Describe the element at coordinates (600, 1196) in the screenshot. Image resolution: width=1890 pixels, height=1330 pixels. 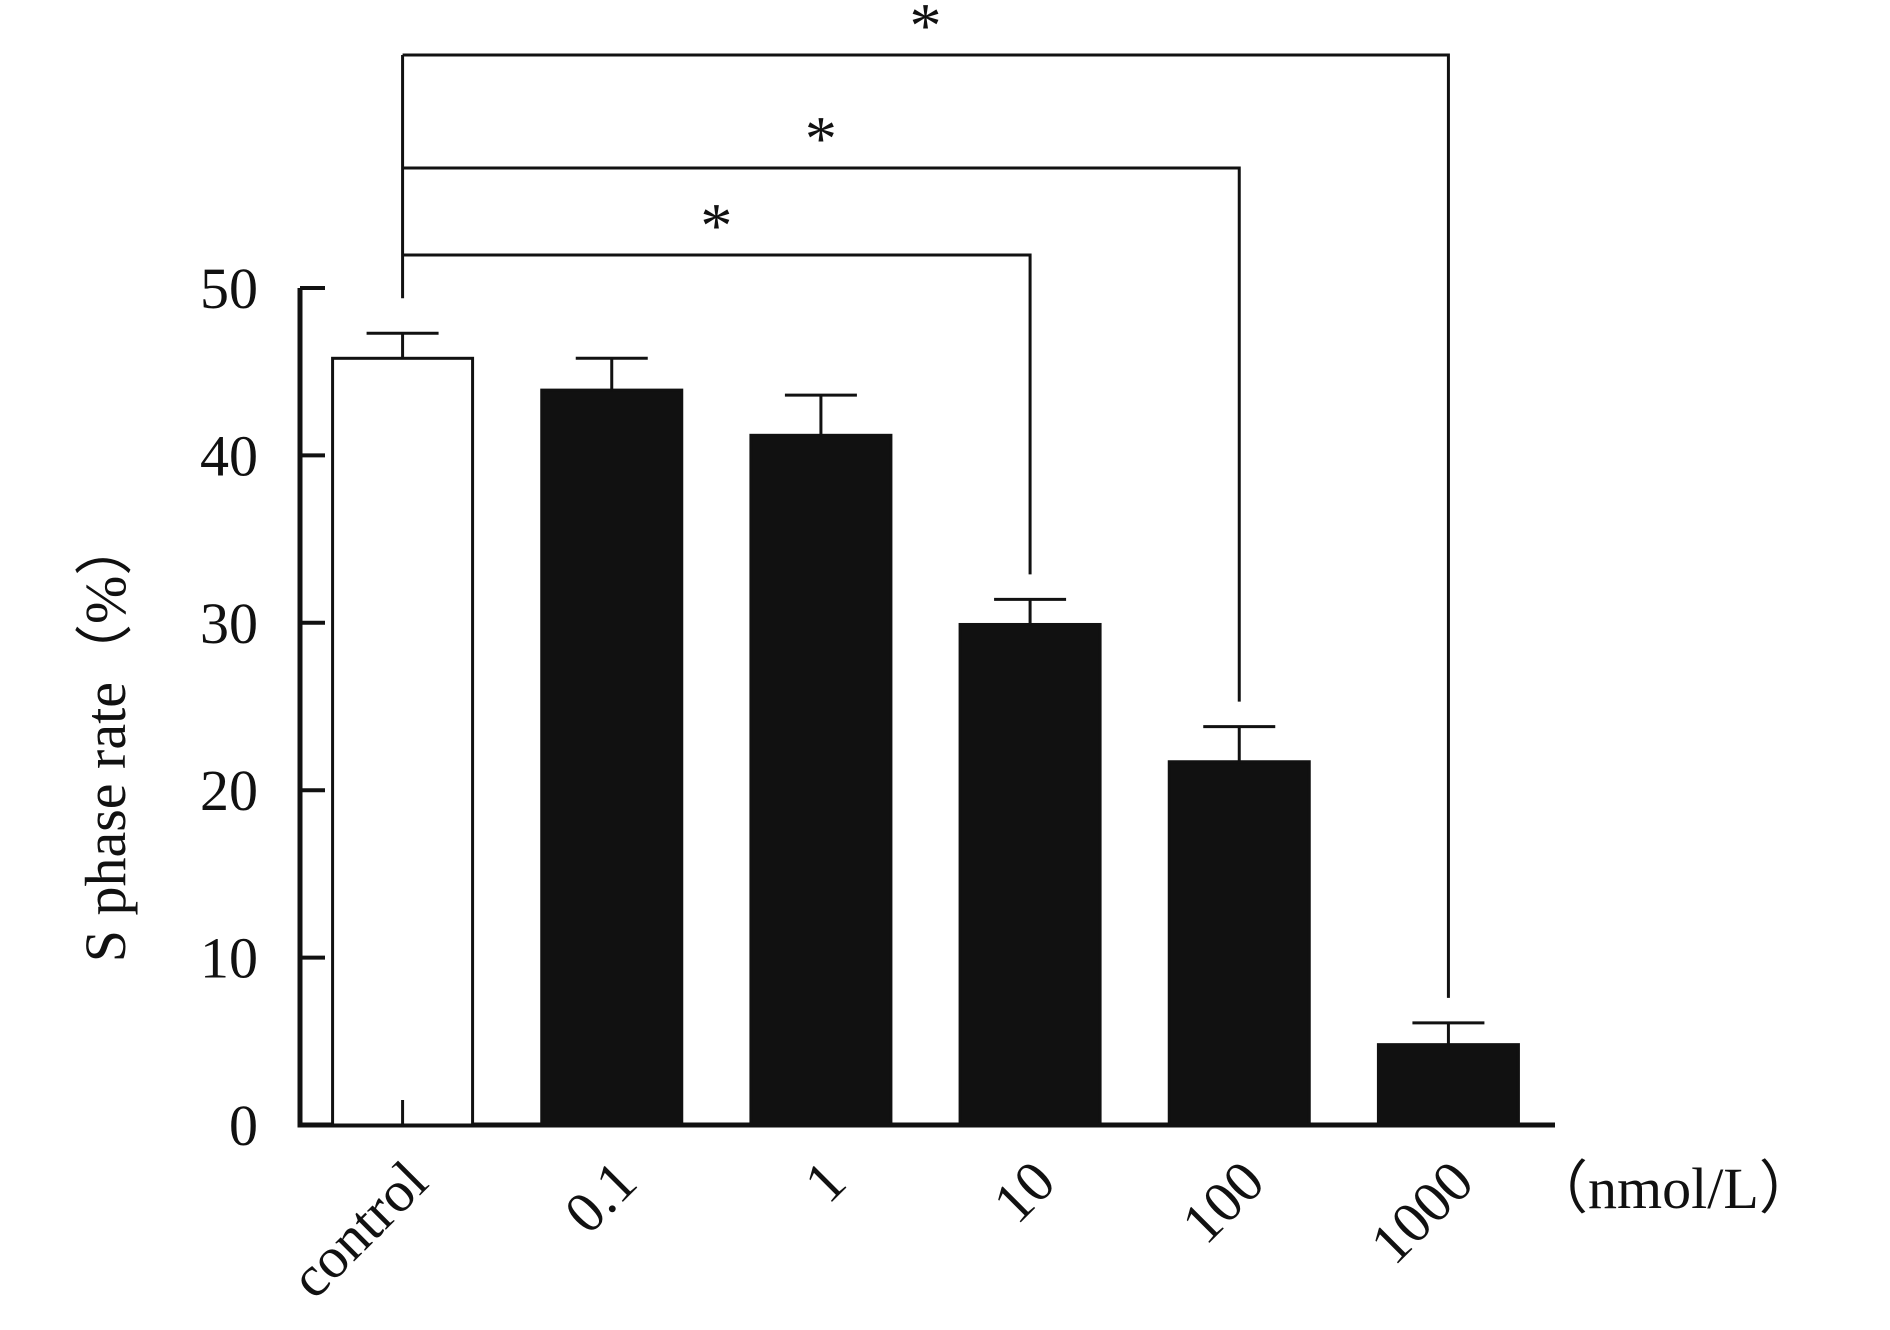
I see `x-tick-label: 0.1` at that location.